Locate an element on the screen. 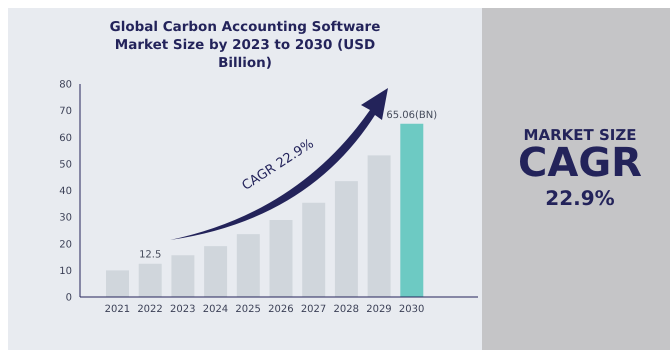 Image resolution: width=670 pixels, height=350 pixels. x-tick-label: 2021 is located at coordinates (117, 310).